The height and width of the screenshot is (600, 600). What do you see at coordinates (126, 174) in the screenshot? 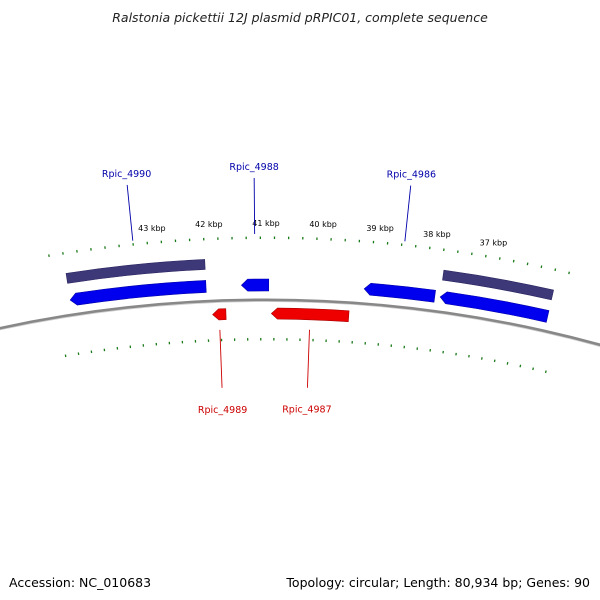
I see `gene-label: Rpic_4990` at bounding box center [126, 174].